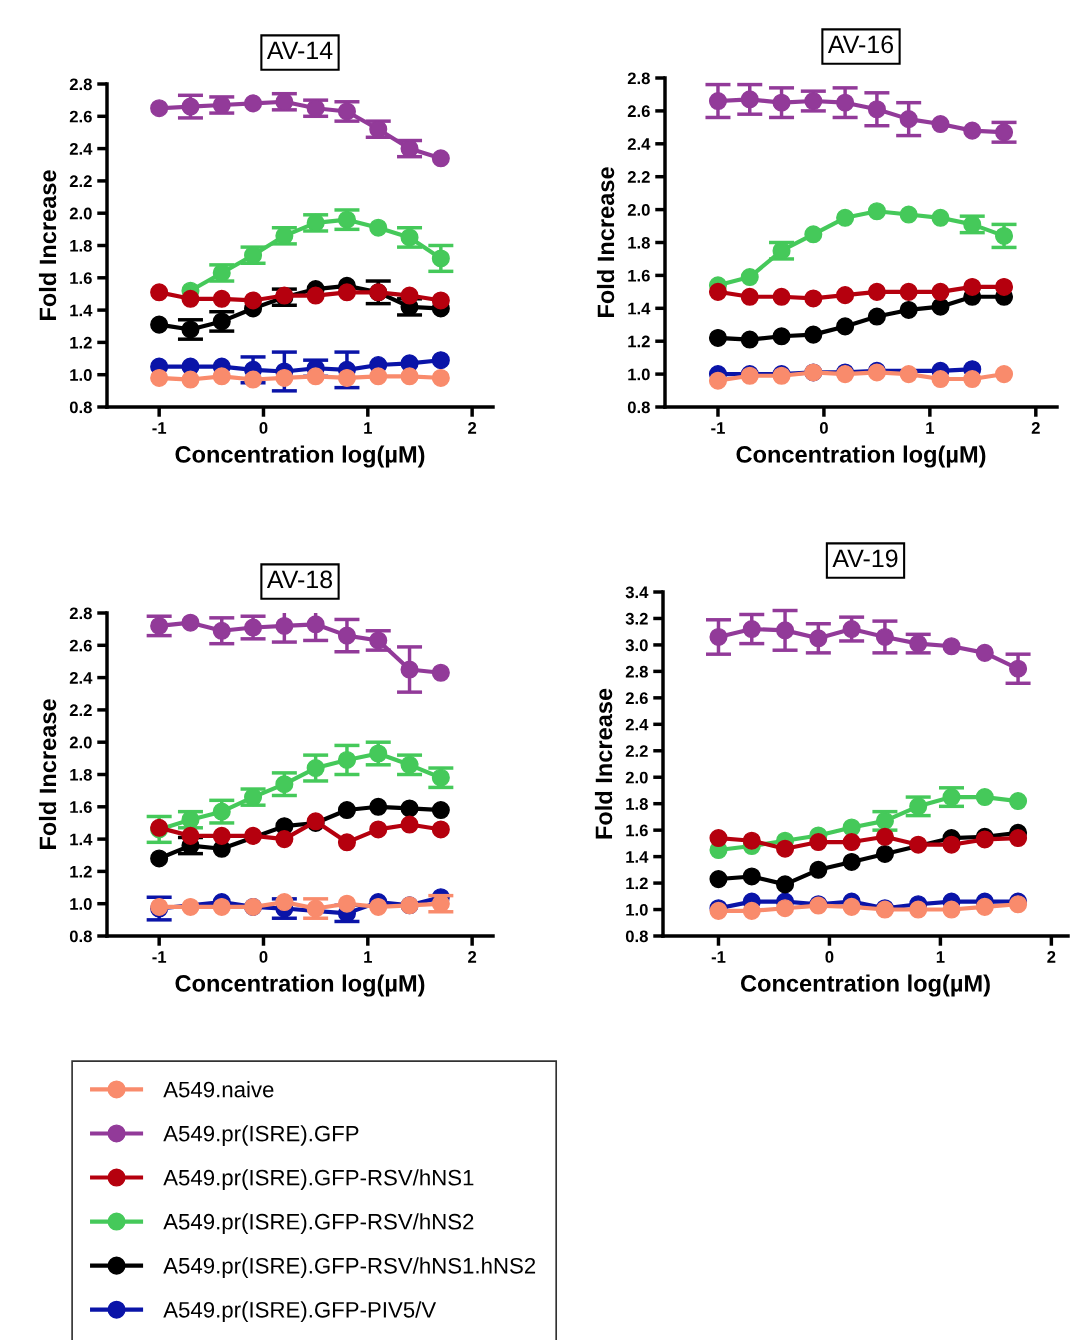 This screenshot has width=1070, height=1340. I want to click on y-tick-label: 3.4, so click(637, 592).